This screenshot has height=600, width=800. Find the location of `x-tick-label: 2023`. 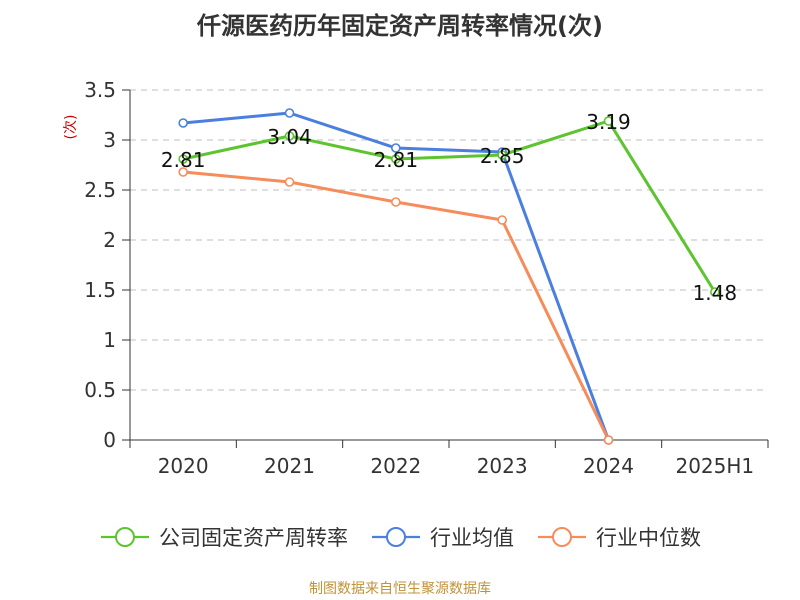

x-tick-label: 2023 is located at coordinates (502, 466).